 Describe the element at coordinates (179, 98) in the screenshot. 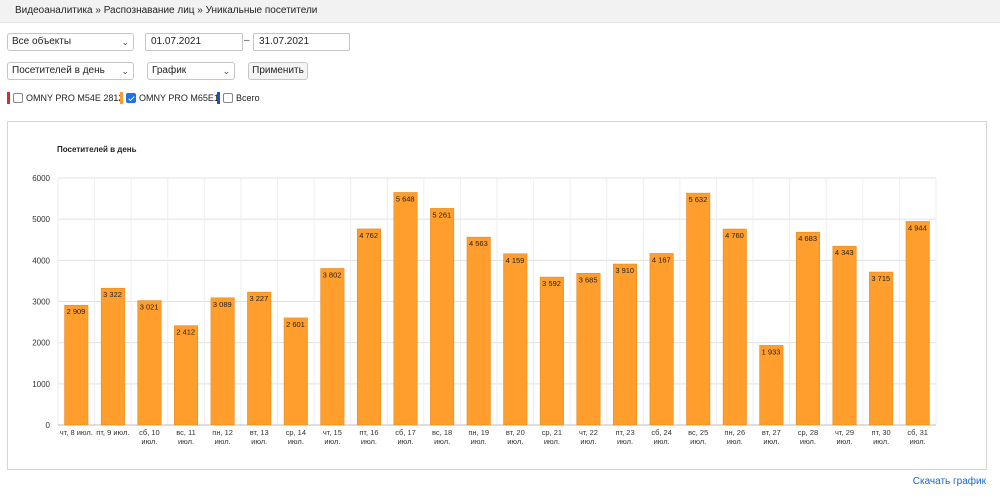

I see `legend-label: OMNY PRO M65E1` at that location.